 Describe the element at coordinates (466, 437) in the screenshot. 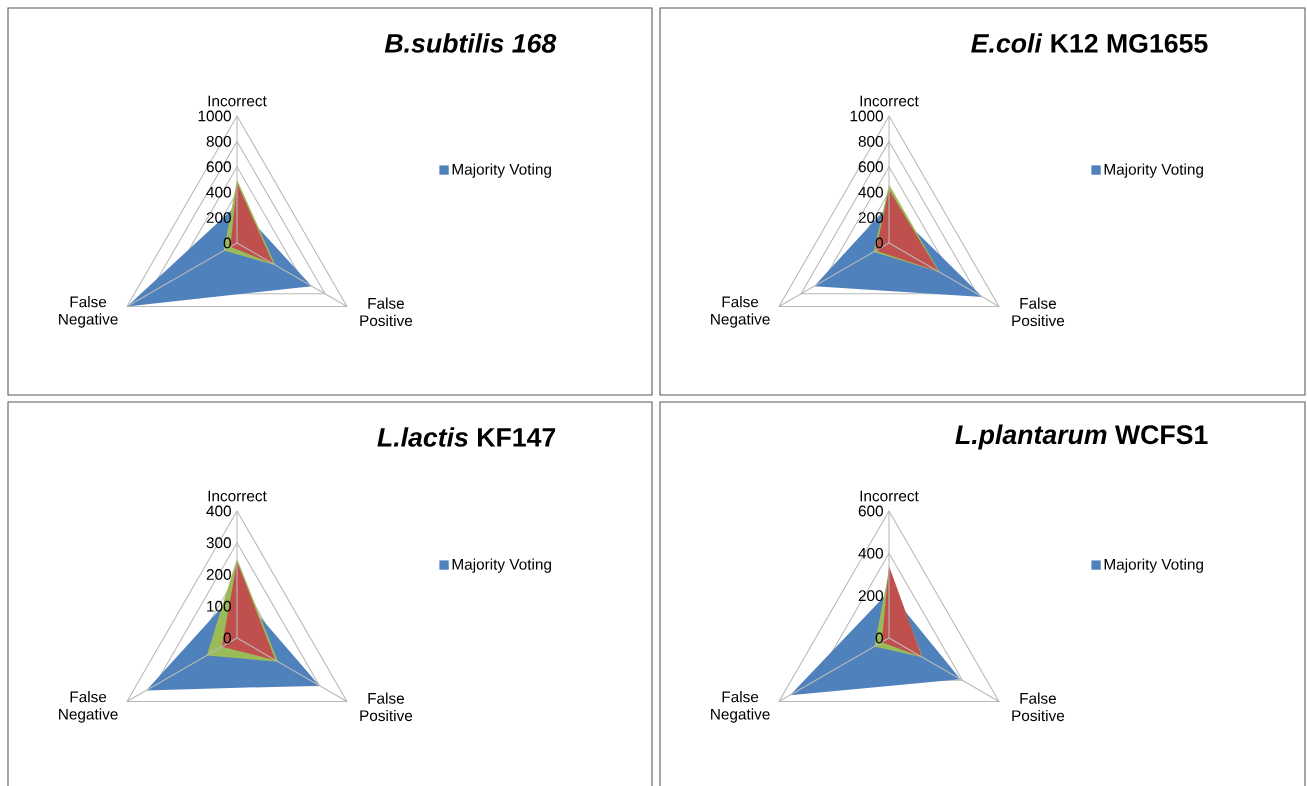

I see `chart-title: L.lactis KF147` at that location.